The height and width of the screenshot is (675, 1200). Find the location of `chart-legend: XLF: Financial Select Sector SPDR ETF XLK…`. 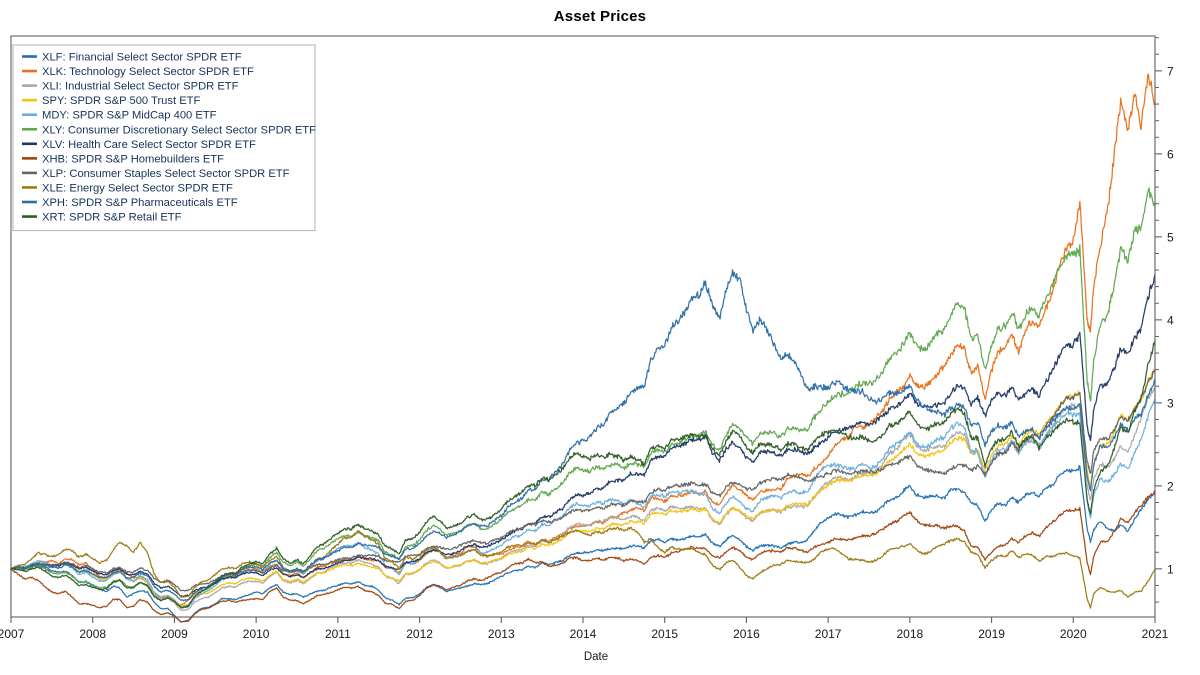

chart-legend: XLF: Financial Select Sector SPDR ETF XLK… is located at coordinates (164, 138).